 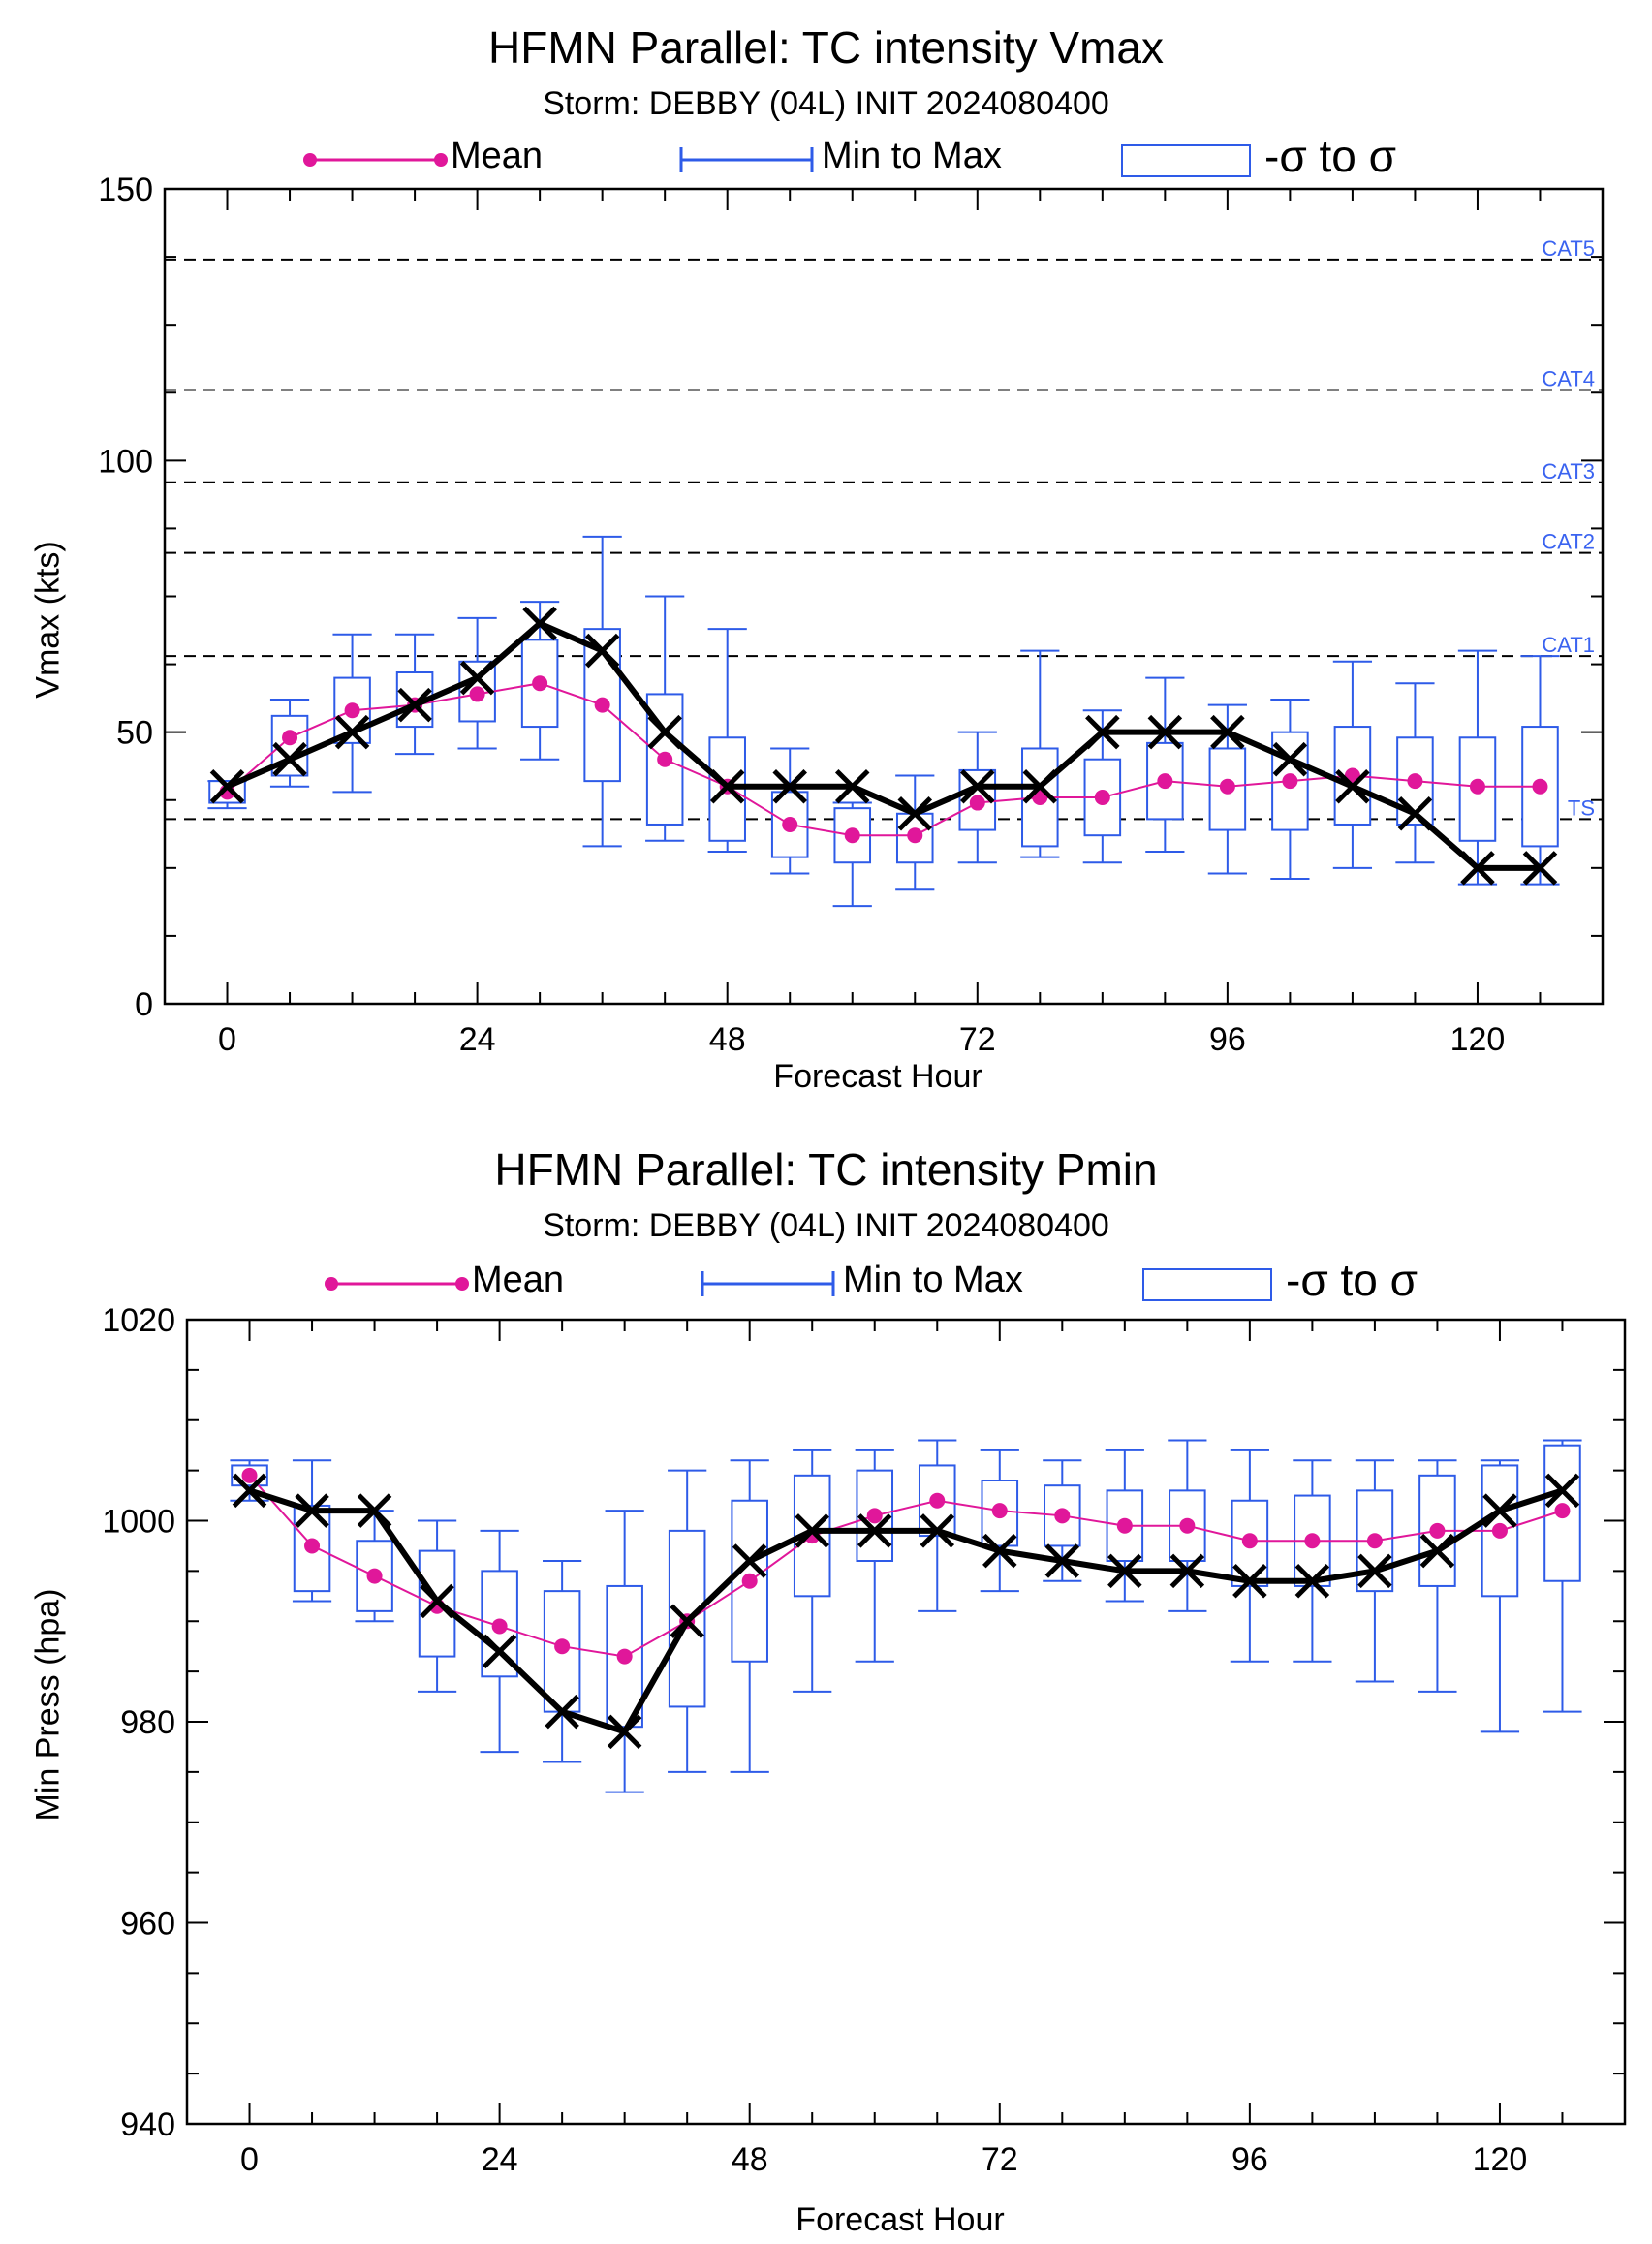 What do you see at coordinates (48, 620) in the screenshot?
I see `y-axis-label: Vmax (kts)` at bounding box center [48, 620].